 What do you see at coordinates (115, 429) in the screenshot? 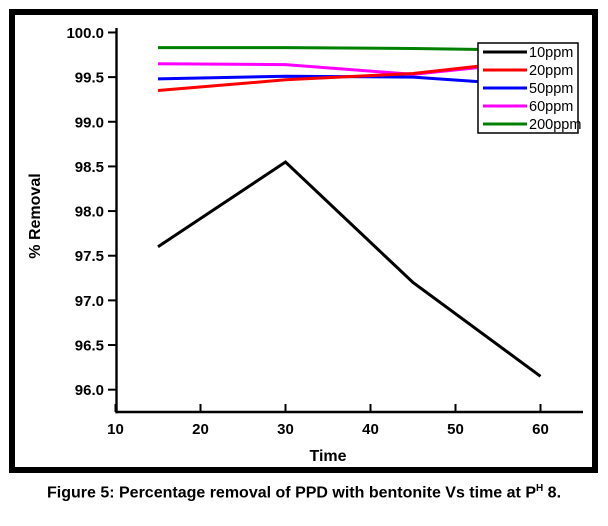
I see `x-tick-label: 10` at bounding box center [115, 429].